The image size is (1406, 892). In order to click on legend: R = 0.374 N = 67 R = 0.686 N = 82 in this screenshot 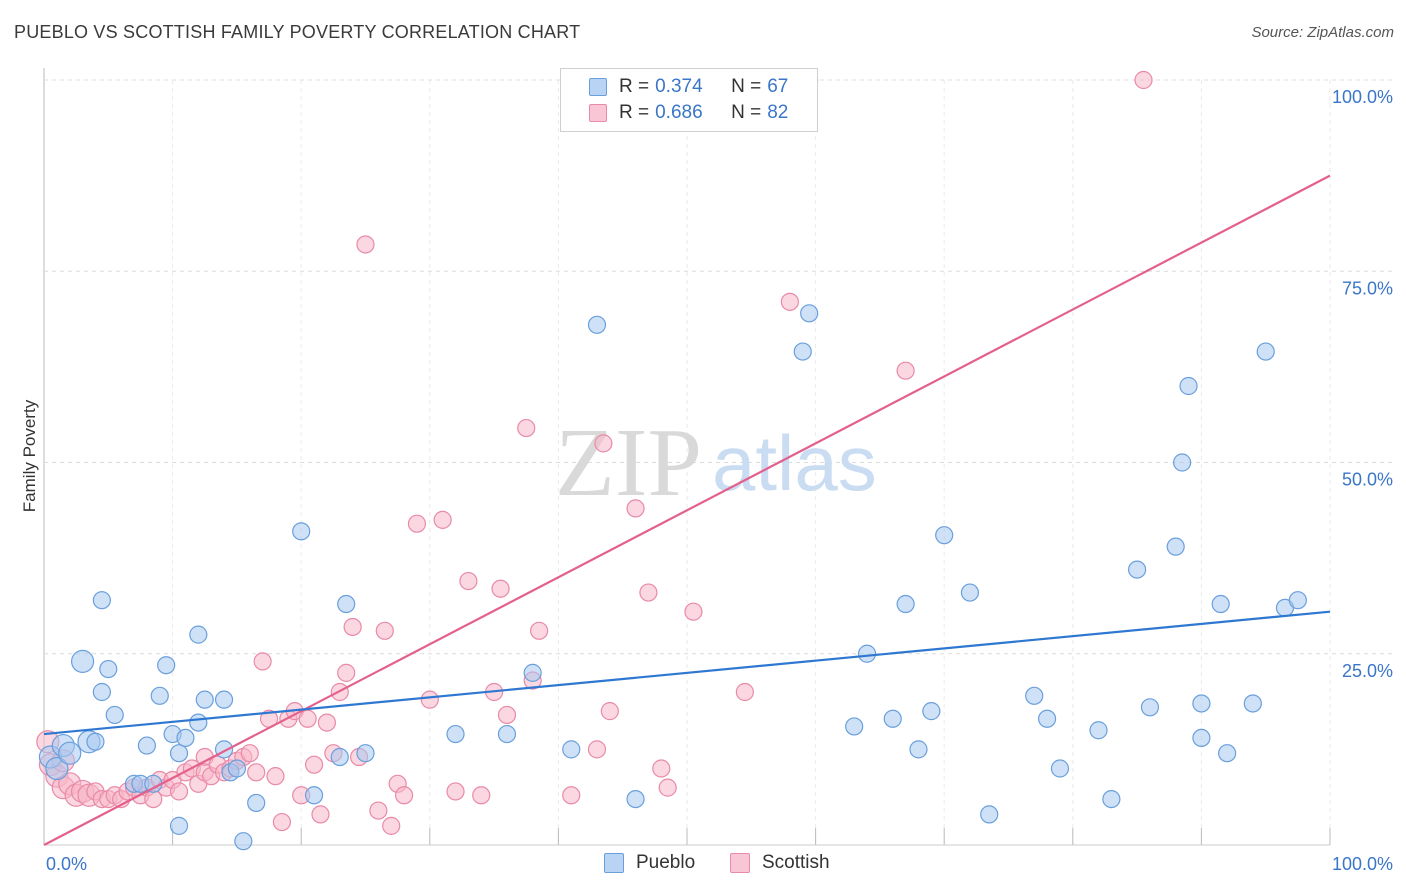, I will do `click(689, 100)`.